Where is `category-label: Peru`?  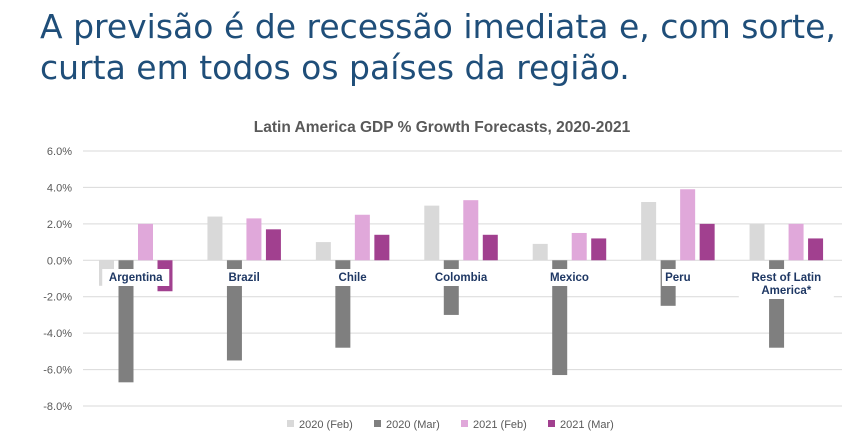
category-label: Peru is located at coordinates (678, 278).